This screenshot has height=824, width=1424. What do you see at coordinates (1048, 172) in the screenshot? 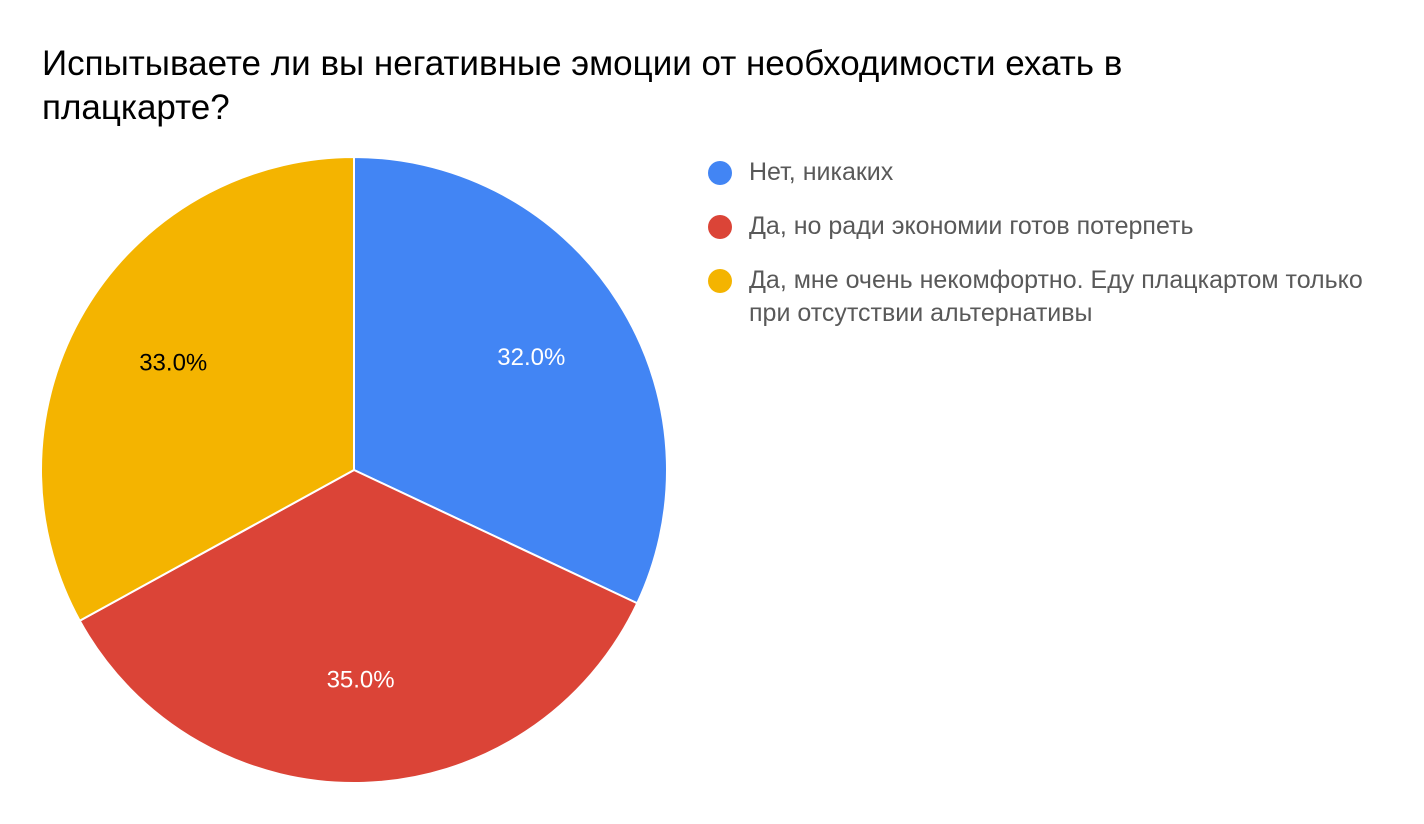
I see `legend-item-0: Нет, никаких` at bounding box center [1048, 172].